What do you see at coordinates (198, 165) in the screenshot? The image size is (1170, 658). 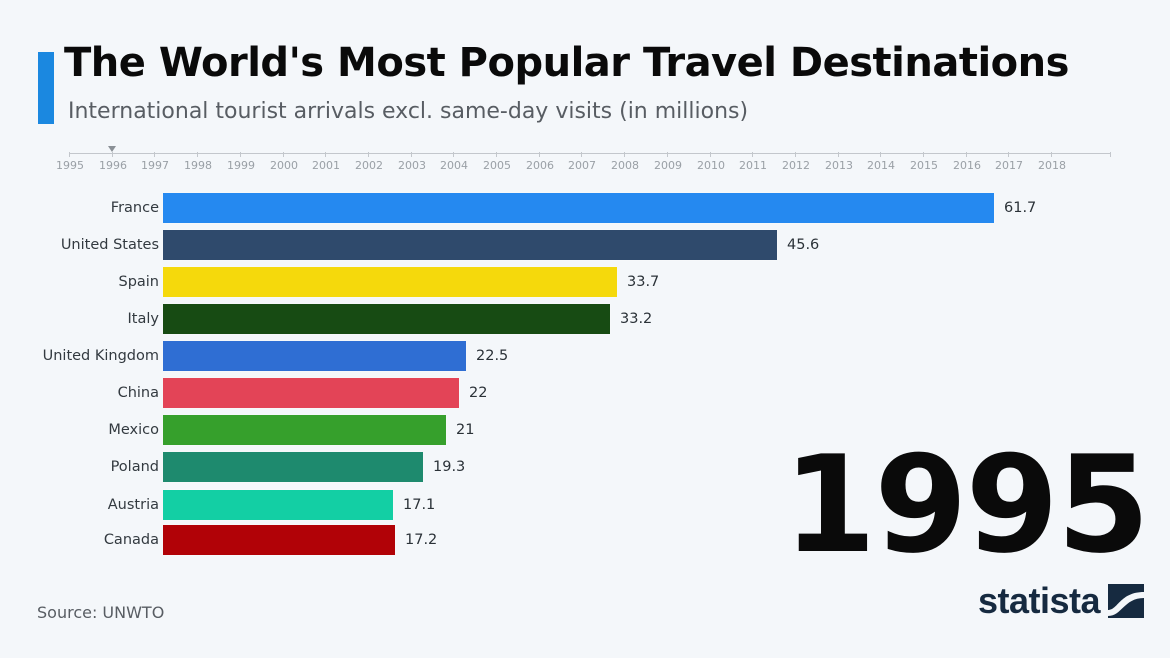 I see `timeline-year-label: 1998` at bounding box center [198, 165].